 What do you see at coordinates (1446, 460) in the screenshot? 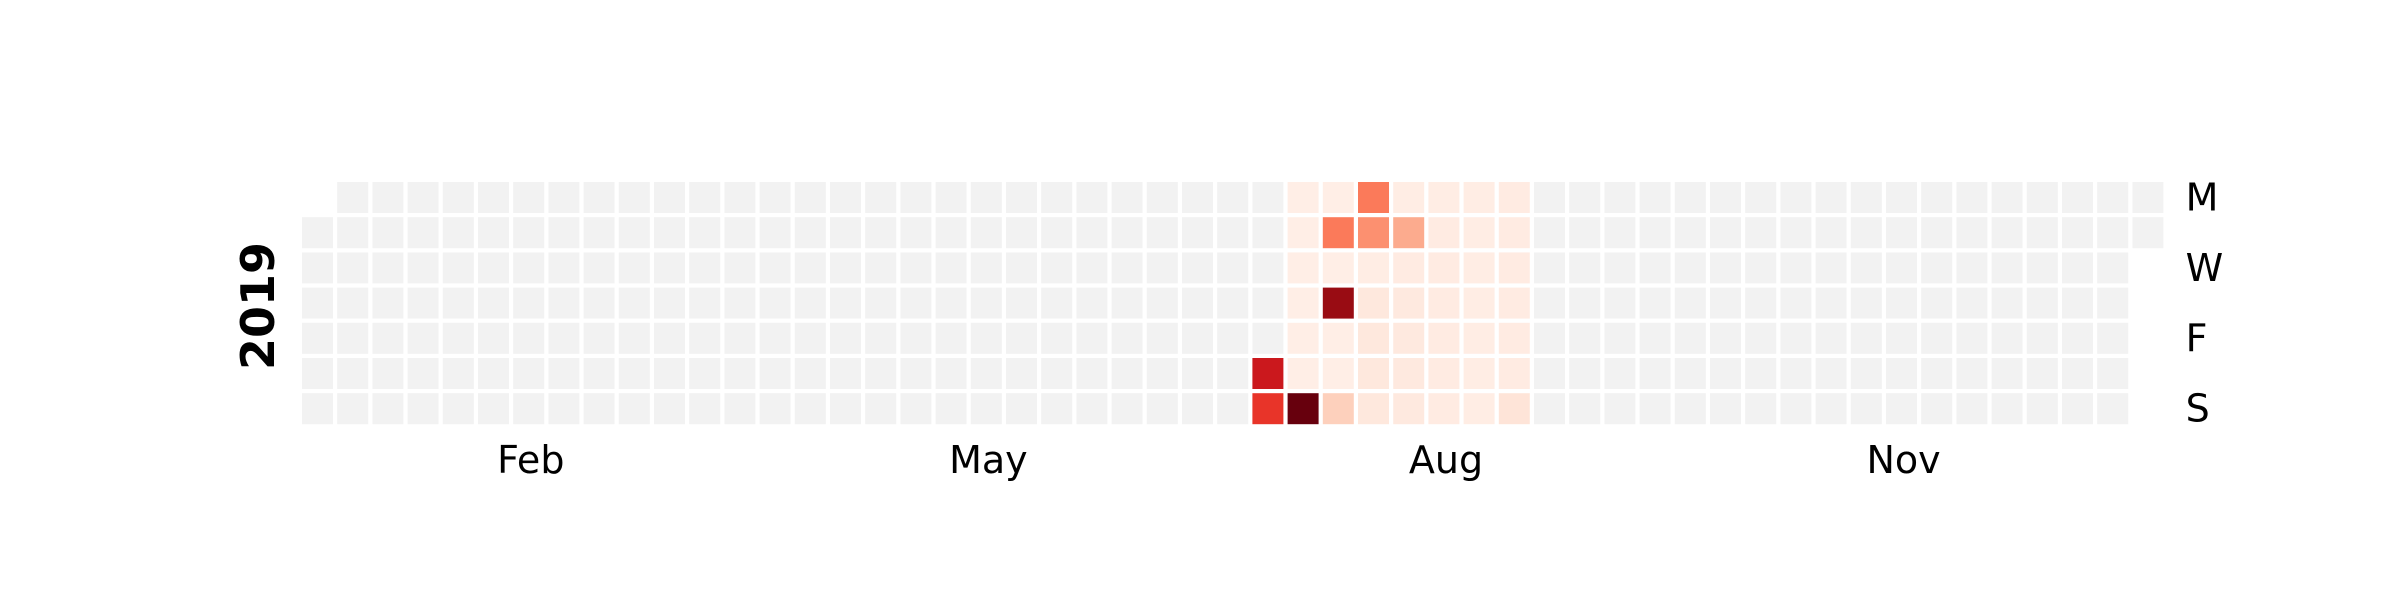
I see `month-label: Aug` at bounding box center [1446, 460].